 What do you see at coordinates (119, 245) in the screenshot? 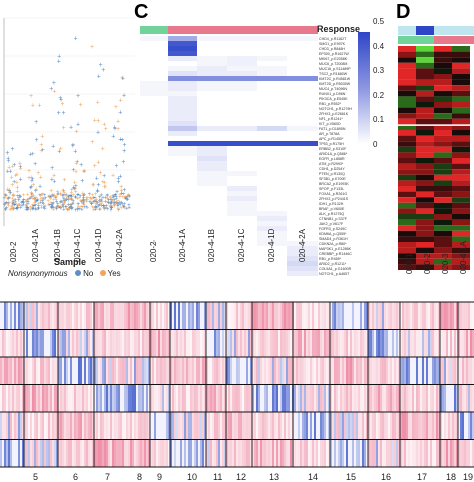
I see `x-tick-label: 020-4-2A` at bounding box center [119, 245].